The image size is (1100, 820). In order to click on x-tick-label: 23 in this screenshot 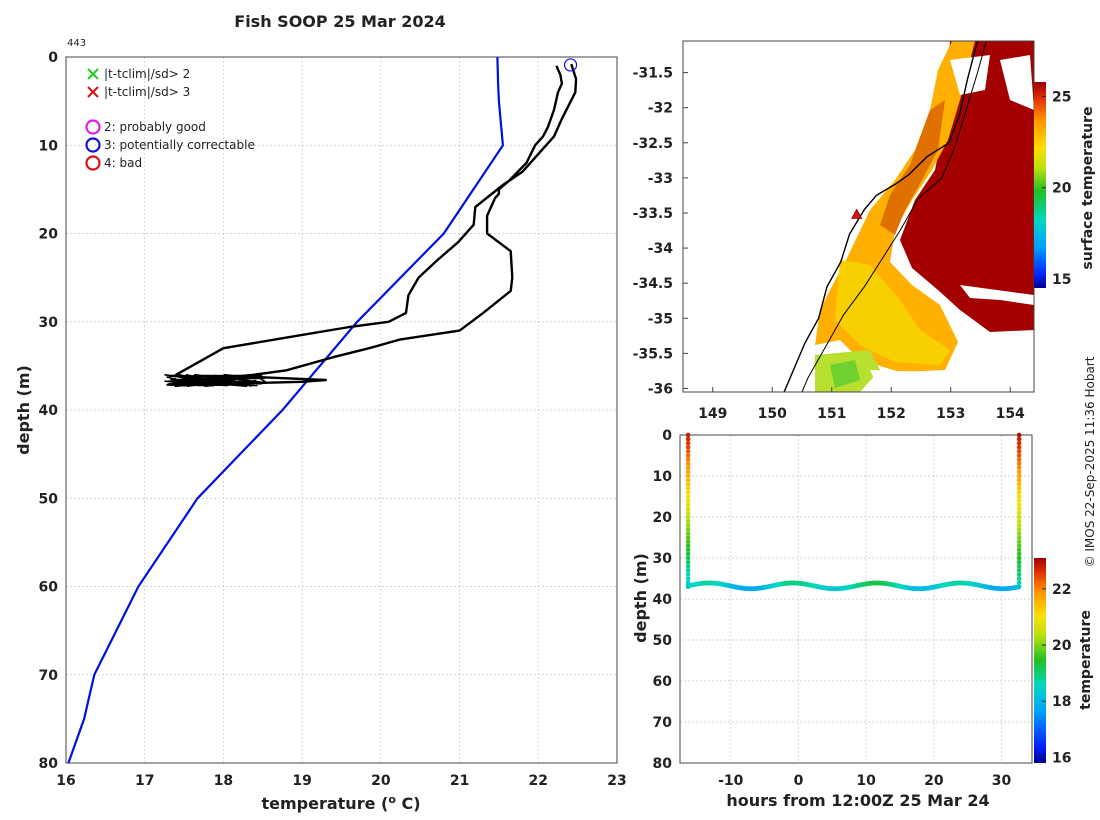, I will do `click(616, 781)`.